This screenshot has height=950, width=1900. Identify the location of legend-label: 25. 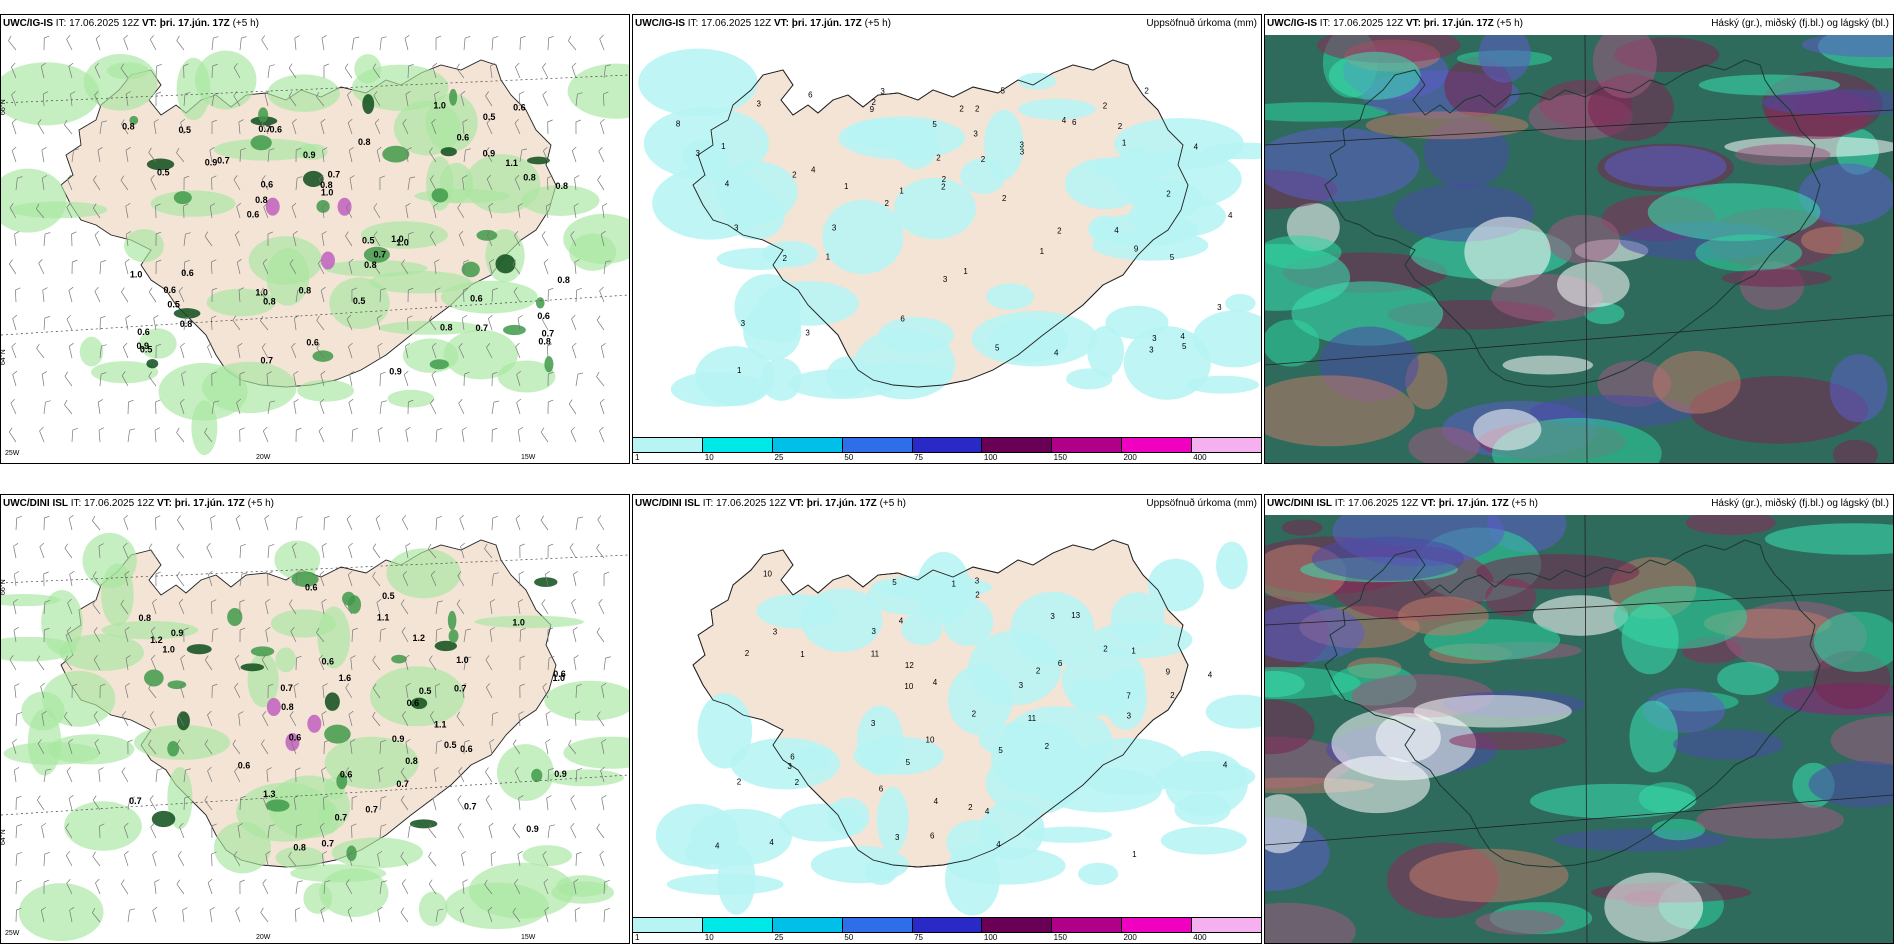
(779, 937).